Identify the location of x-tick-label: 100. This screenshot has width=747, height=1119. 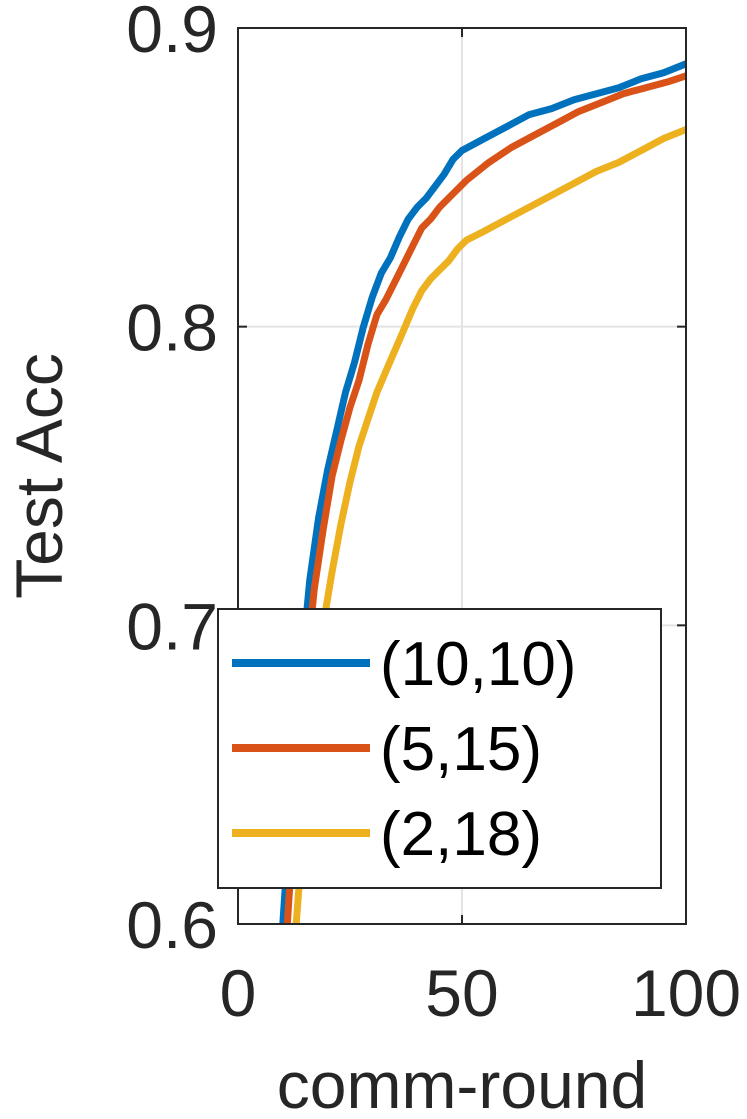
(686, 993).